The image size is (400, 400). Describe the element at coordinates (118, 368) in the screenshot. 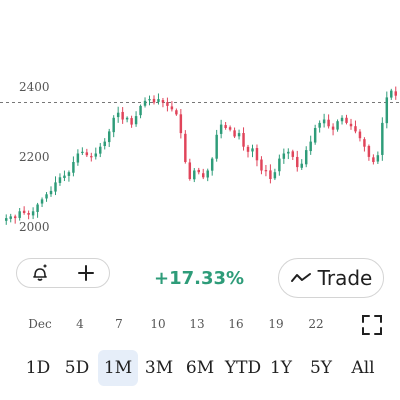

I see `range-tab-1m: 1M` at that location.